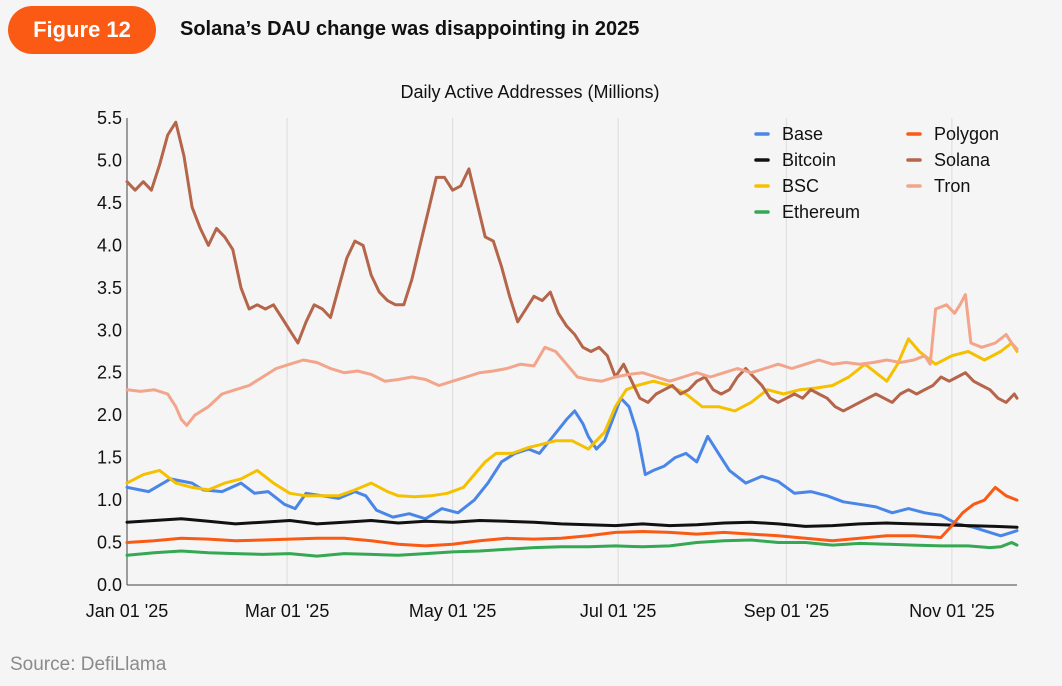 The width and height of the screenshot is (1062, 686). What do you see at coordinates (112, 351) in the screenshot?
I see `y-axis: 0.0 0.5 1.0 1.5 2.0 2.5 3.0 3.5 4.0 4.5 5.0 5.5` at bounding box center [112, 351].